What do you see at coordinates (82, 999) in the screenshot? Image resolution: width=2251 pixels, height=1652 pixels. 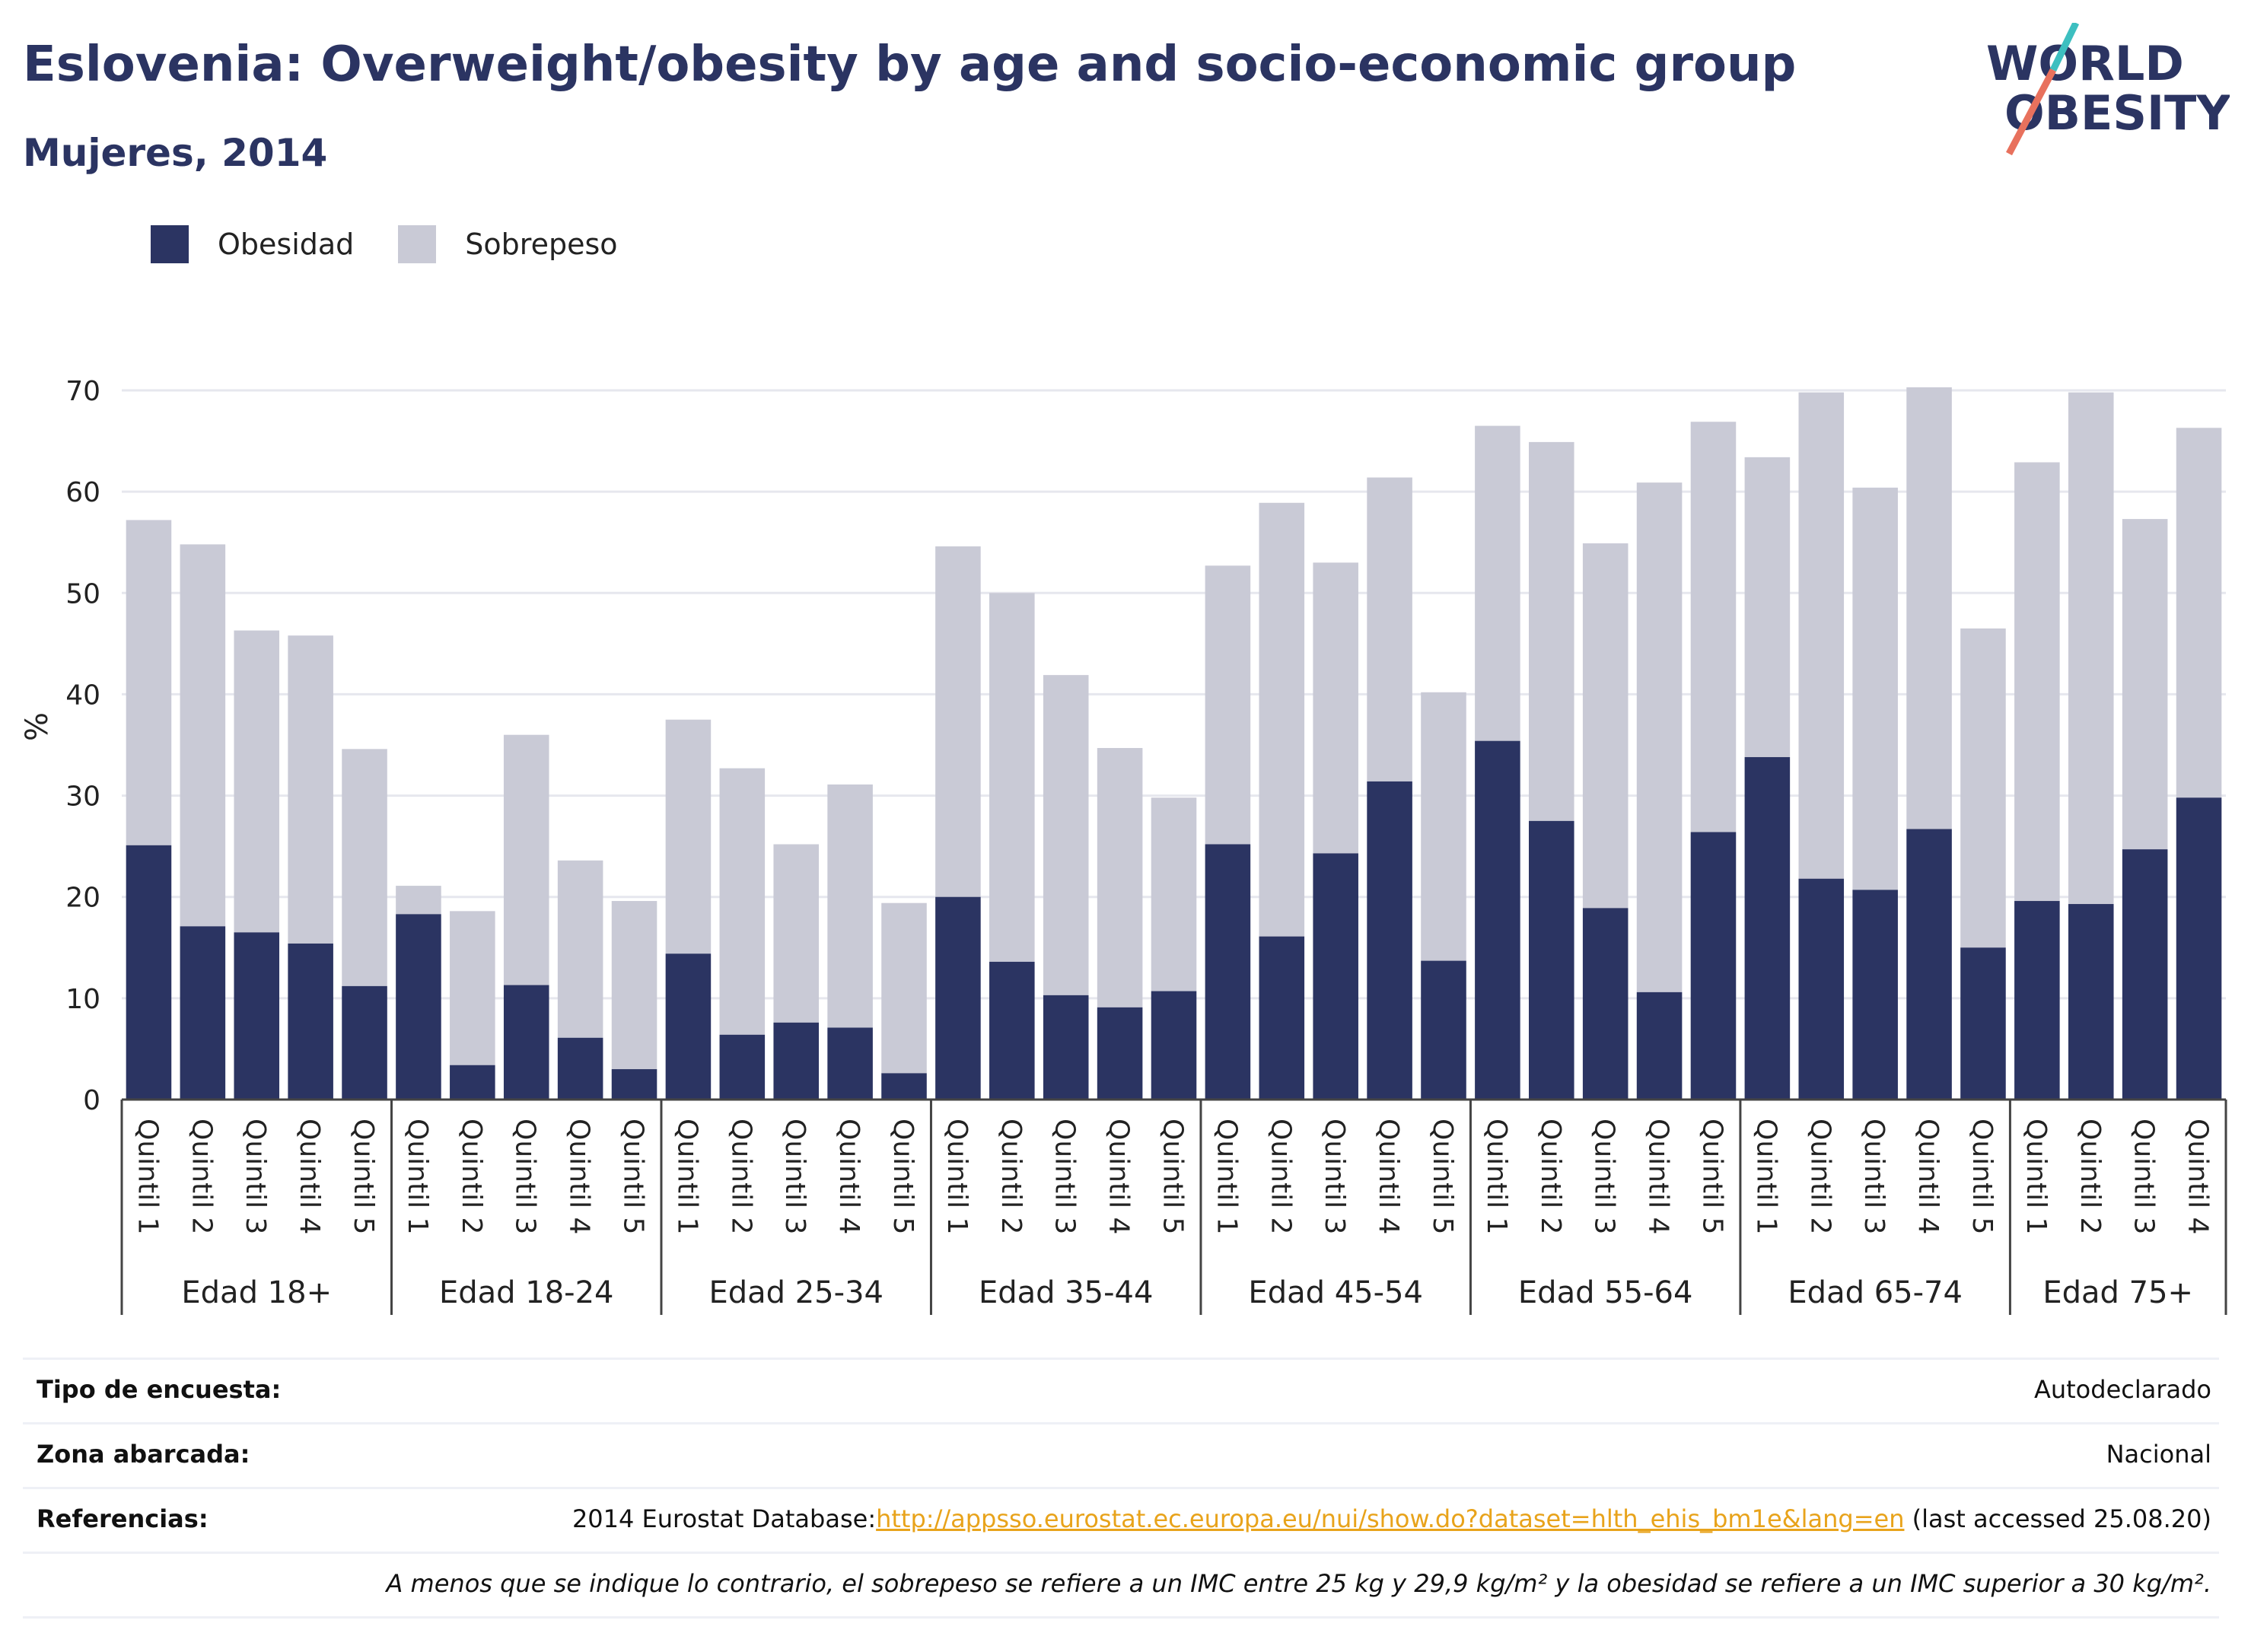 I see `y-tick-label: 10` at bounding box center [82, 999].